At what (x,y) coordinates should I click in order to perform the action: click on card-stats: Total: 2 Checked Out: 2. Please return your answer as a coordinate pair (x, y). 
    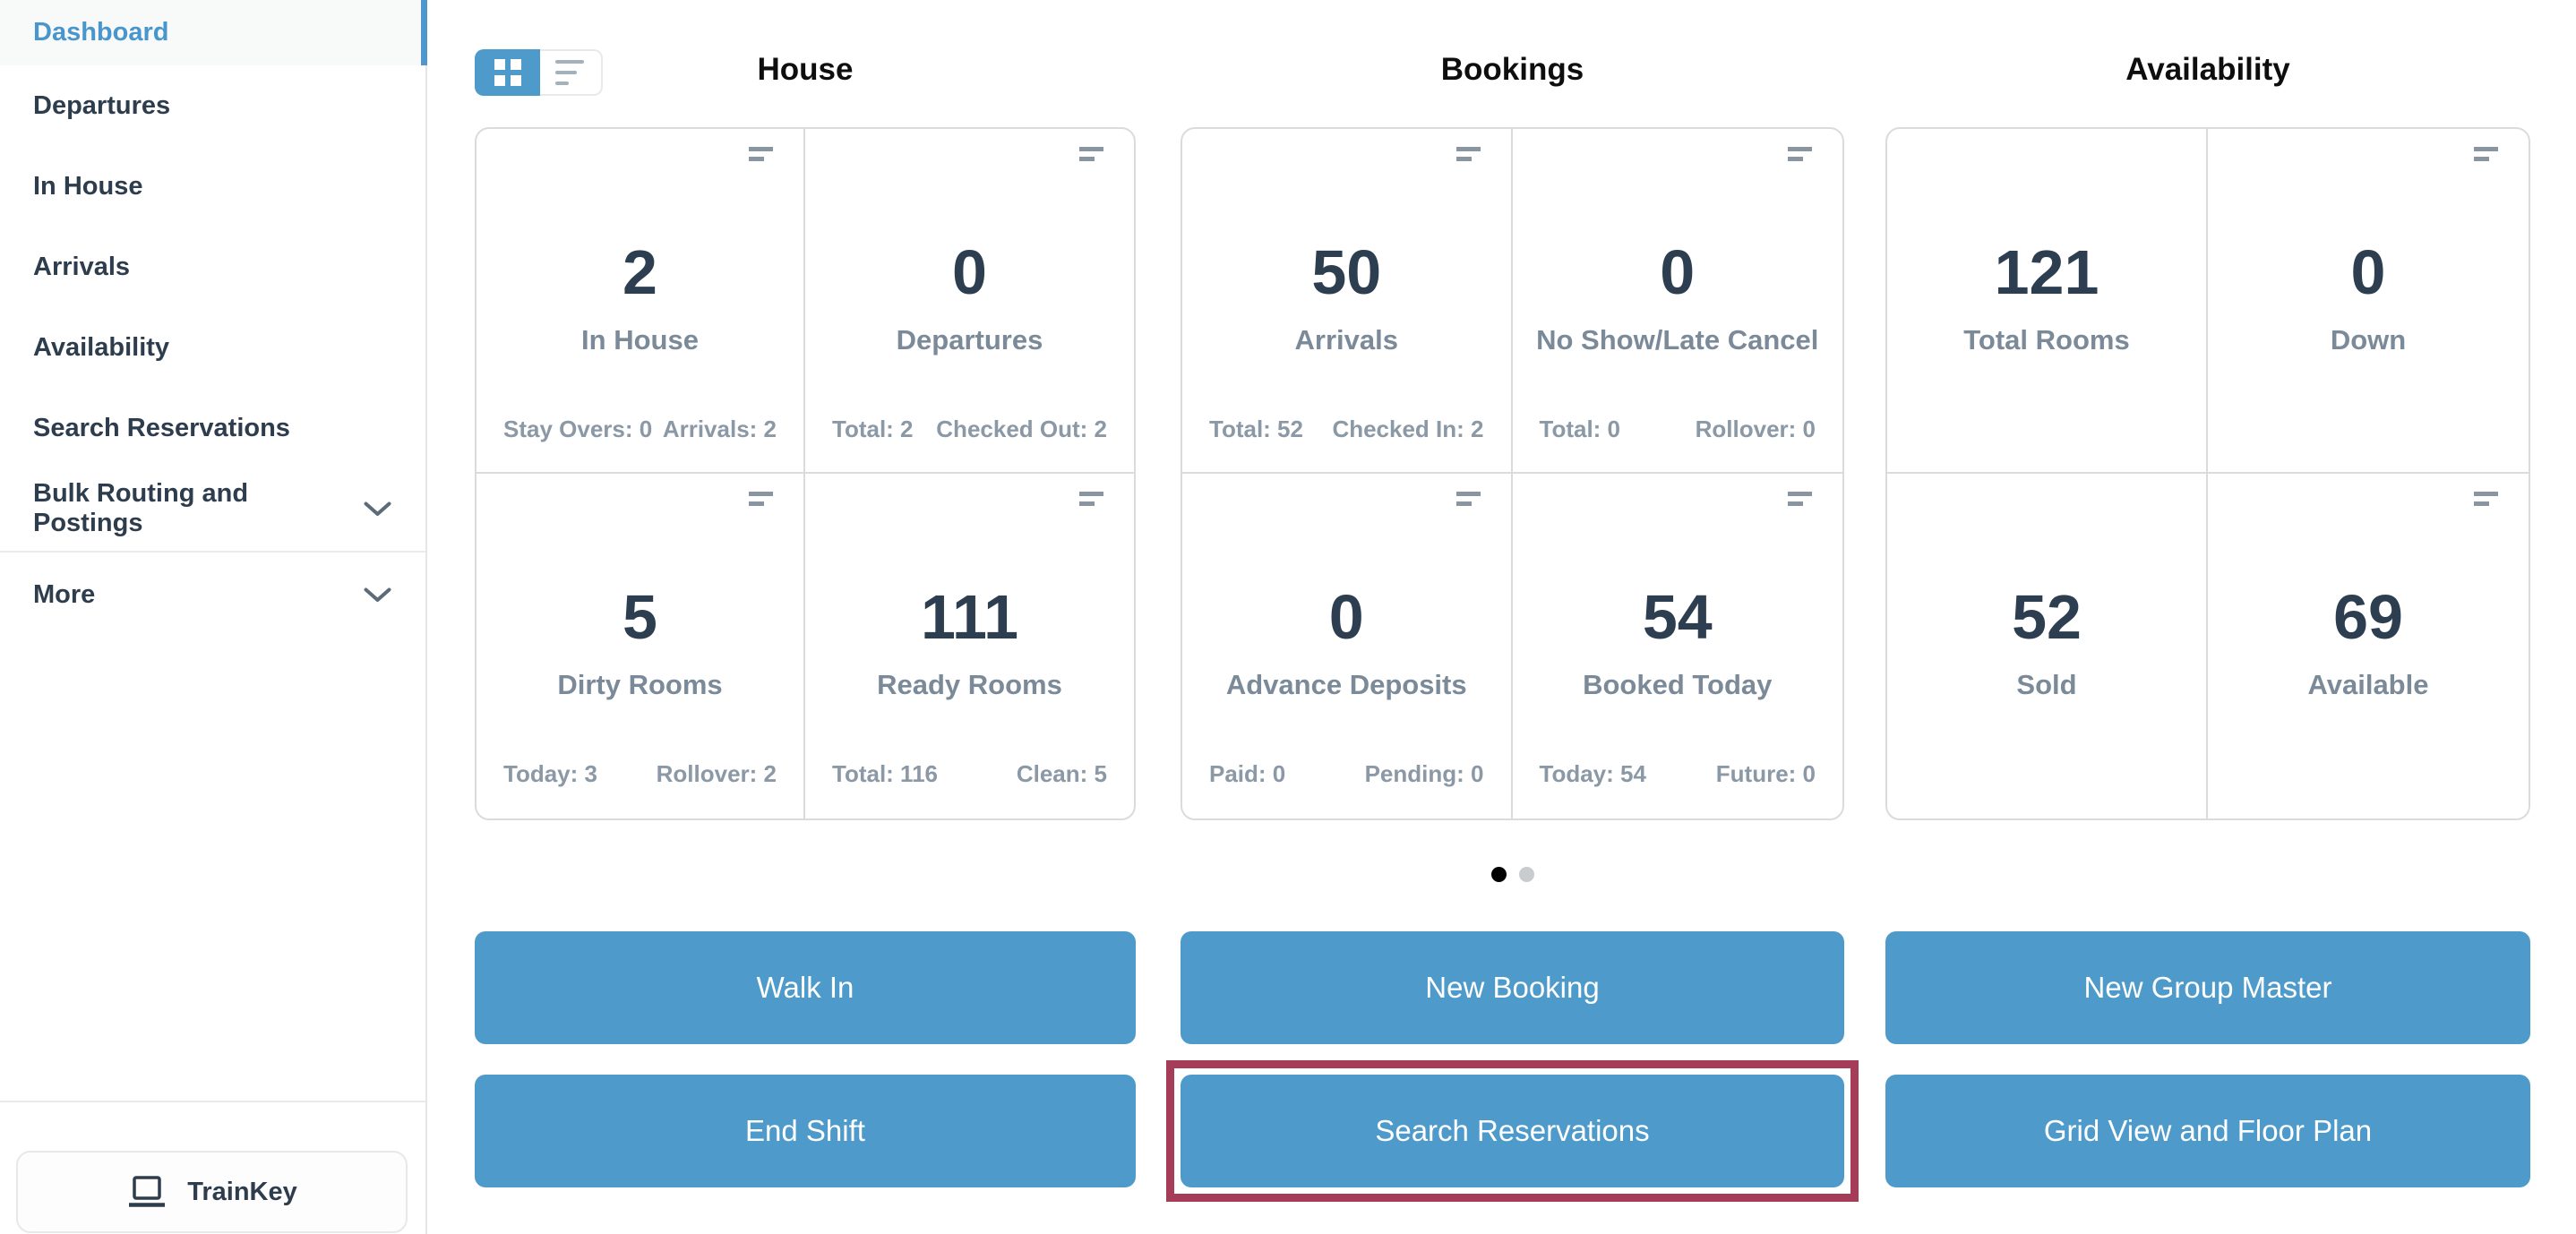
    Looking at the image, I should click on (969, 429).